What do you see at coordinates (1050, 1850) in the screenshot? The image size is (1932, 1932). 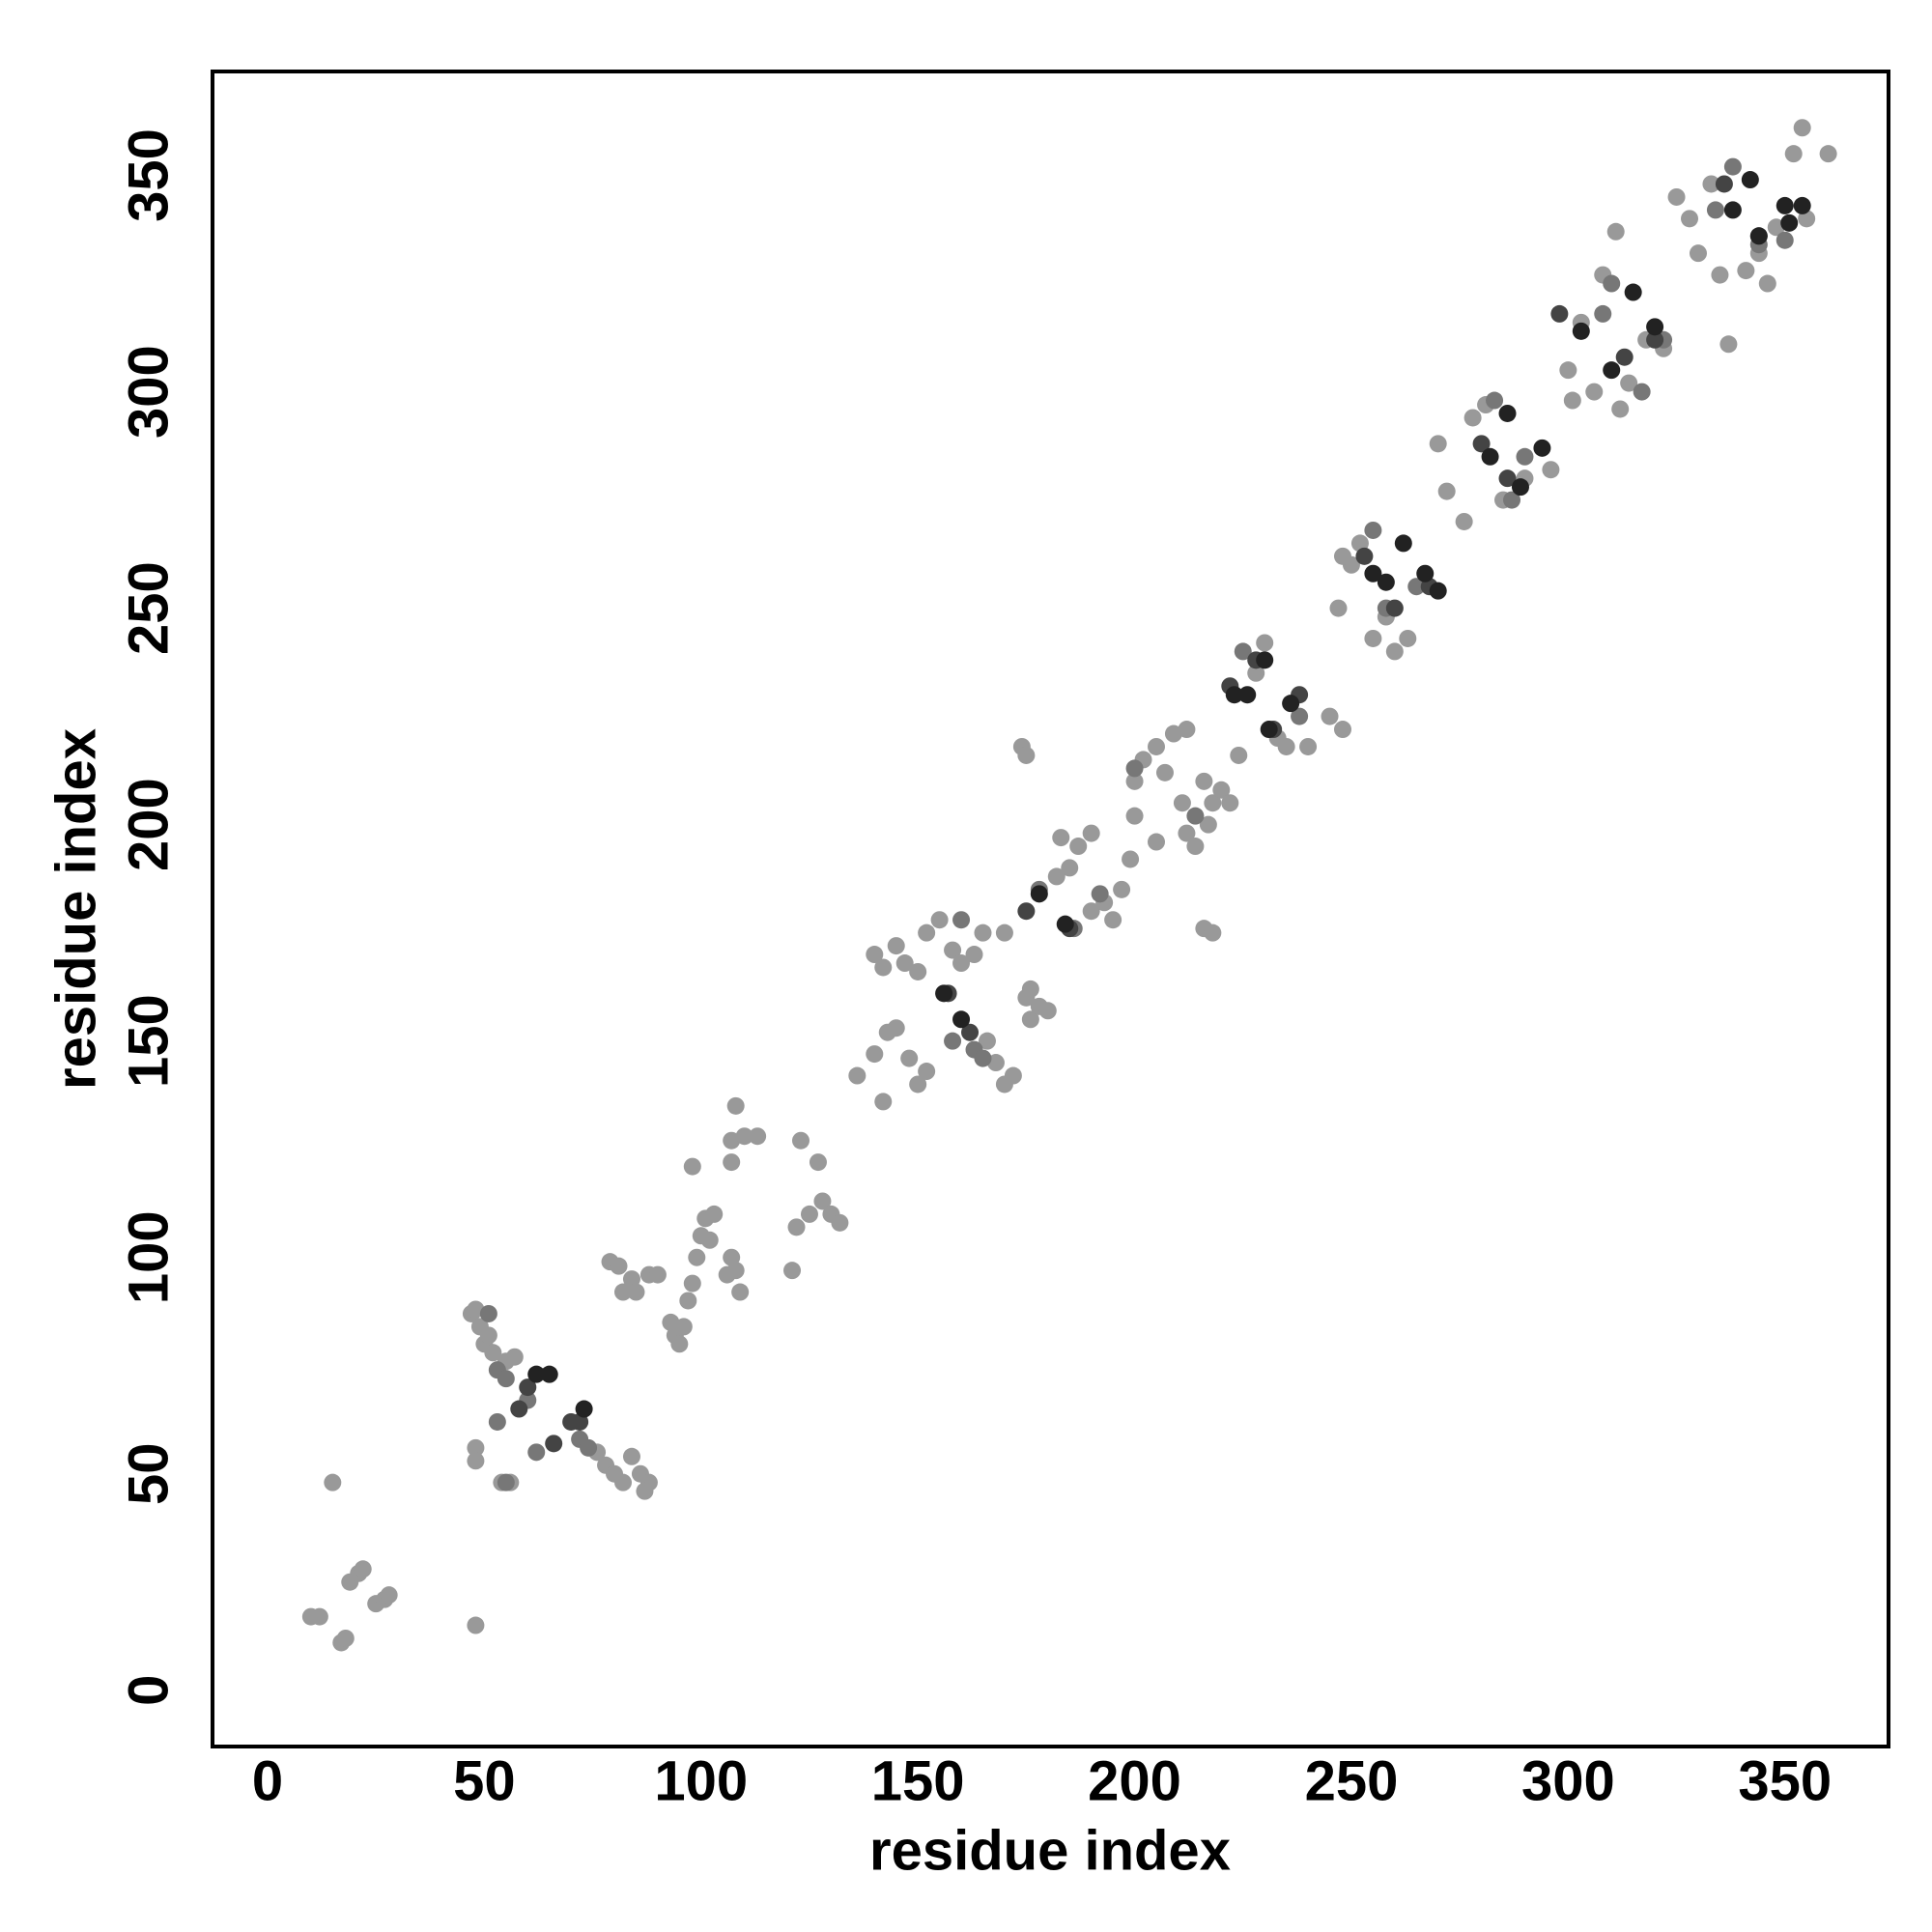 I see `x-axis-label: residue index` at bounding box center [1050, 1850].